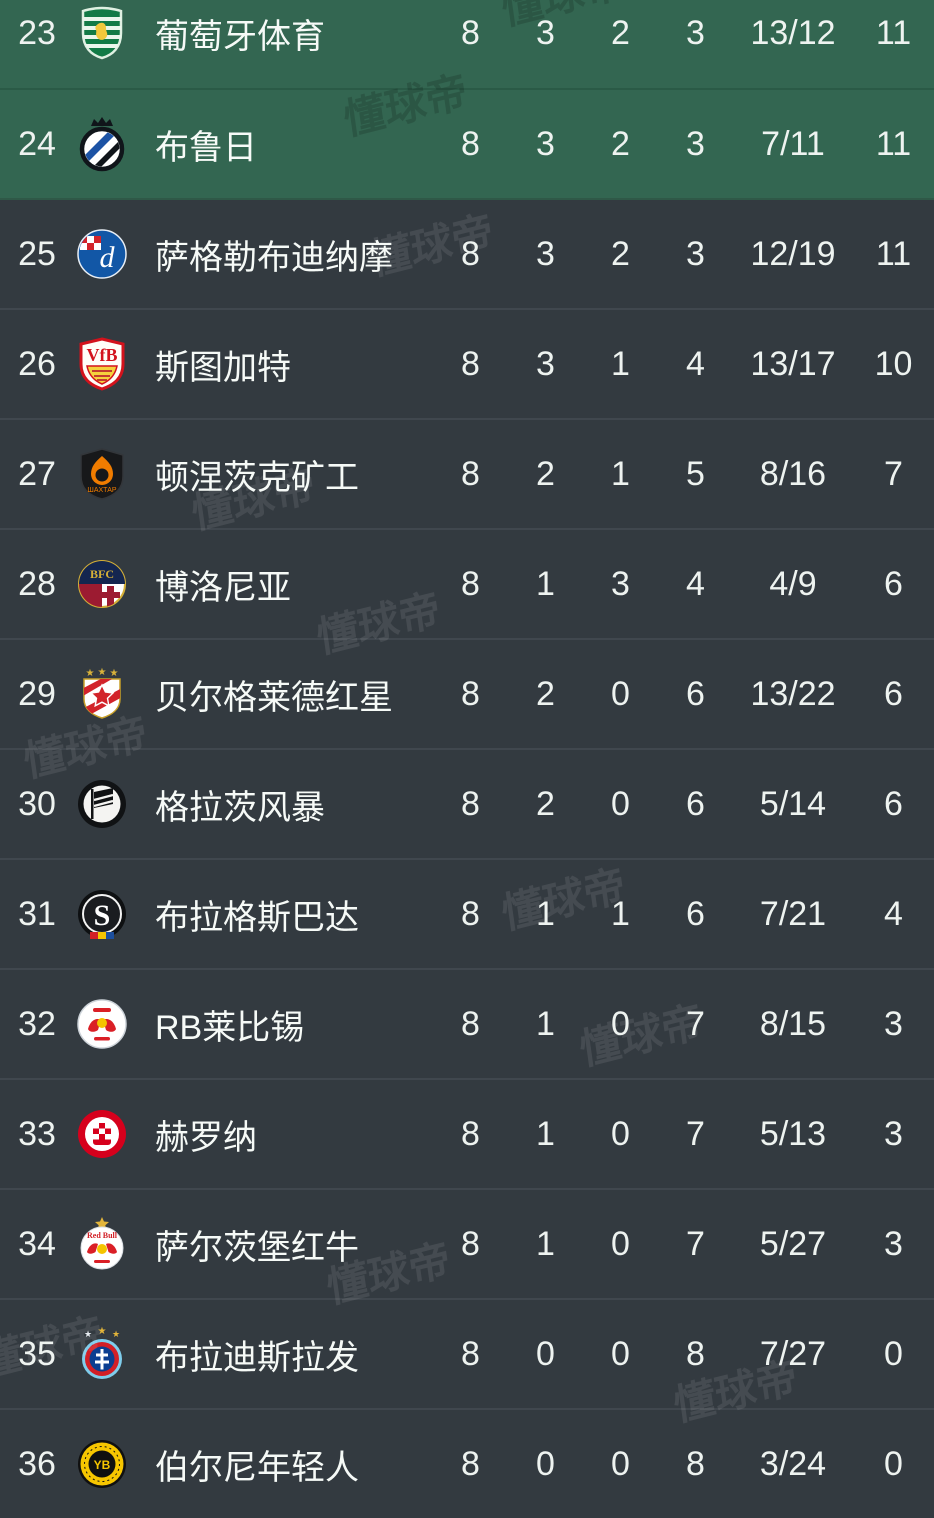 Image resolution: width=934 pixels, height=1518 pixels. I want to click on stat-goals: 5/13, so click(793, 1133).